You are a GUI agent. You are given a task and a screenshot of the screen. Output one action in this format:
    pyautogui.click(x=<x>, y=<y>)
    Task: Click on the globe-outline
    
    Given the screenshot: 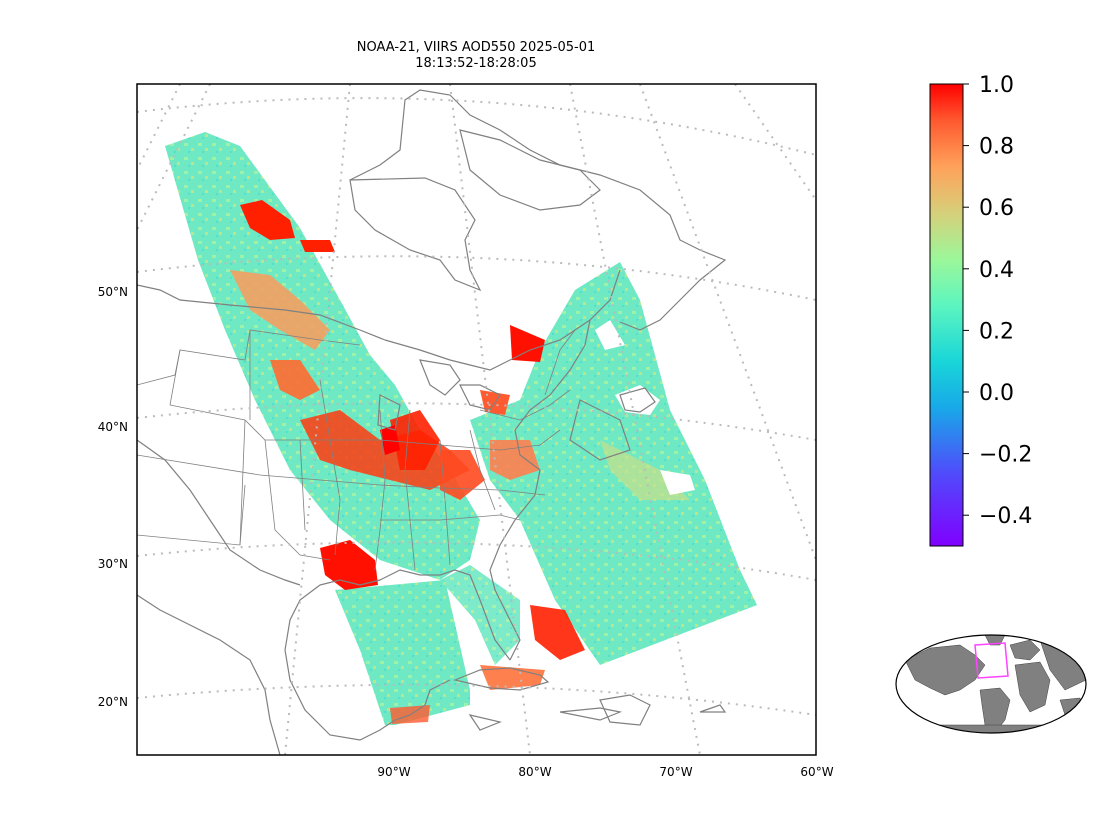 What is the action you would take?
    pyautogui.click(x=991, y=684)
    